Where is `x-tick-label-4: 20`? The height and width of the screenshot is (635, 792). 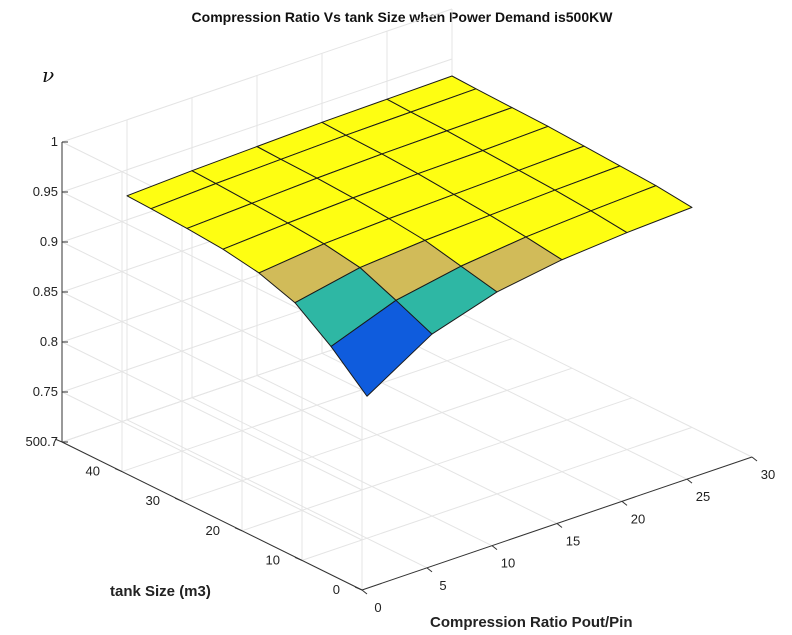 x-tick-label-4: 20 is located at coordinates (638, 518).